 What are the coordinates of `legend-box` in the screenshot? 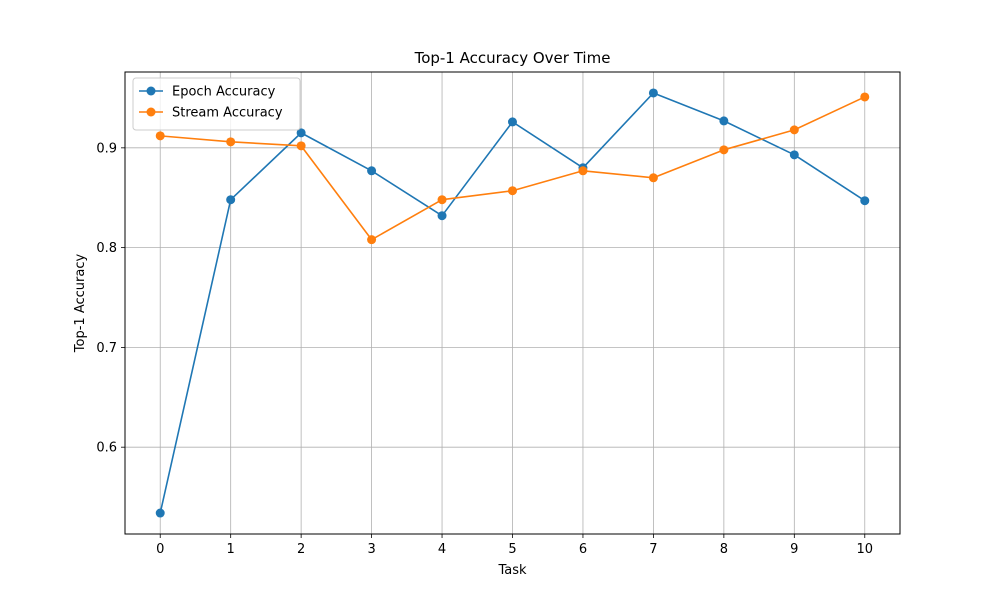 It's located at (216, 104).